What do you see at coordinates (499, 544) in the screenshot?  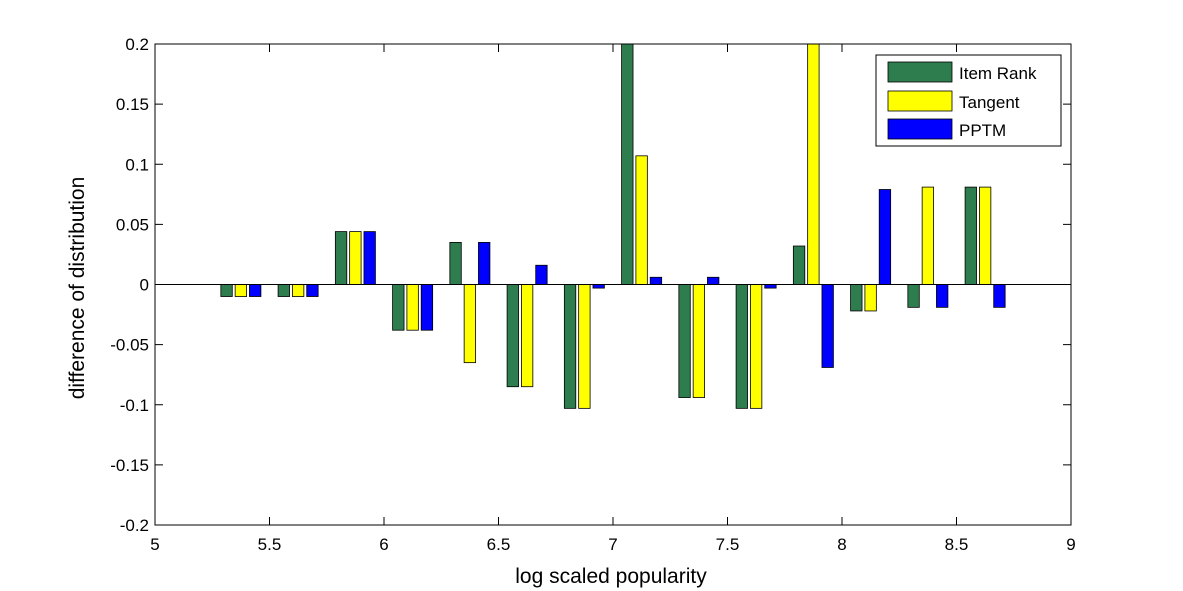 I see `x-tick-label: 6.5` at bounding box center [499, 544].